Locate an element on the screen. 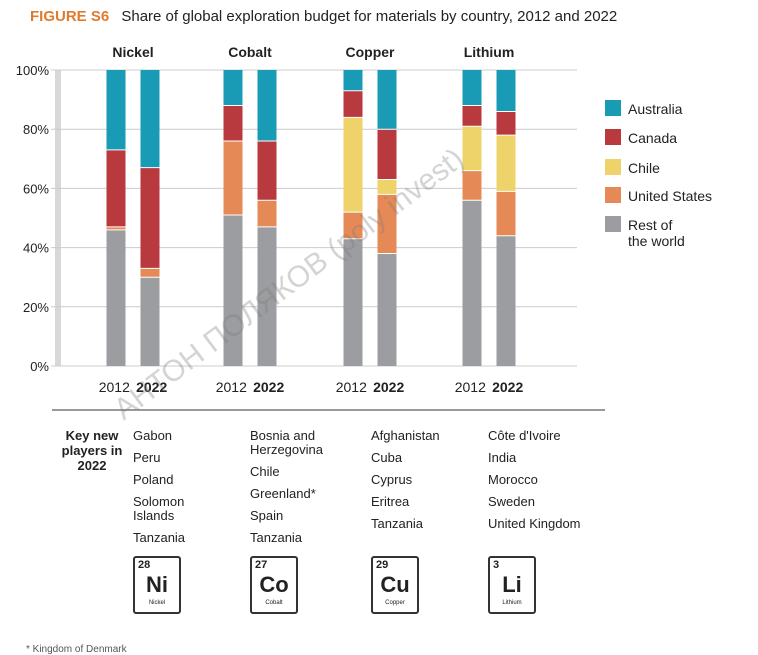  player-item: Eritrea is located at coordinates (390, 501).